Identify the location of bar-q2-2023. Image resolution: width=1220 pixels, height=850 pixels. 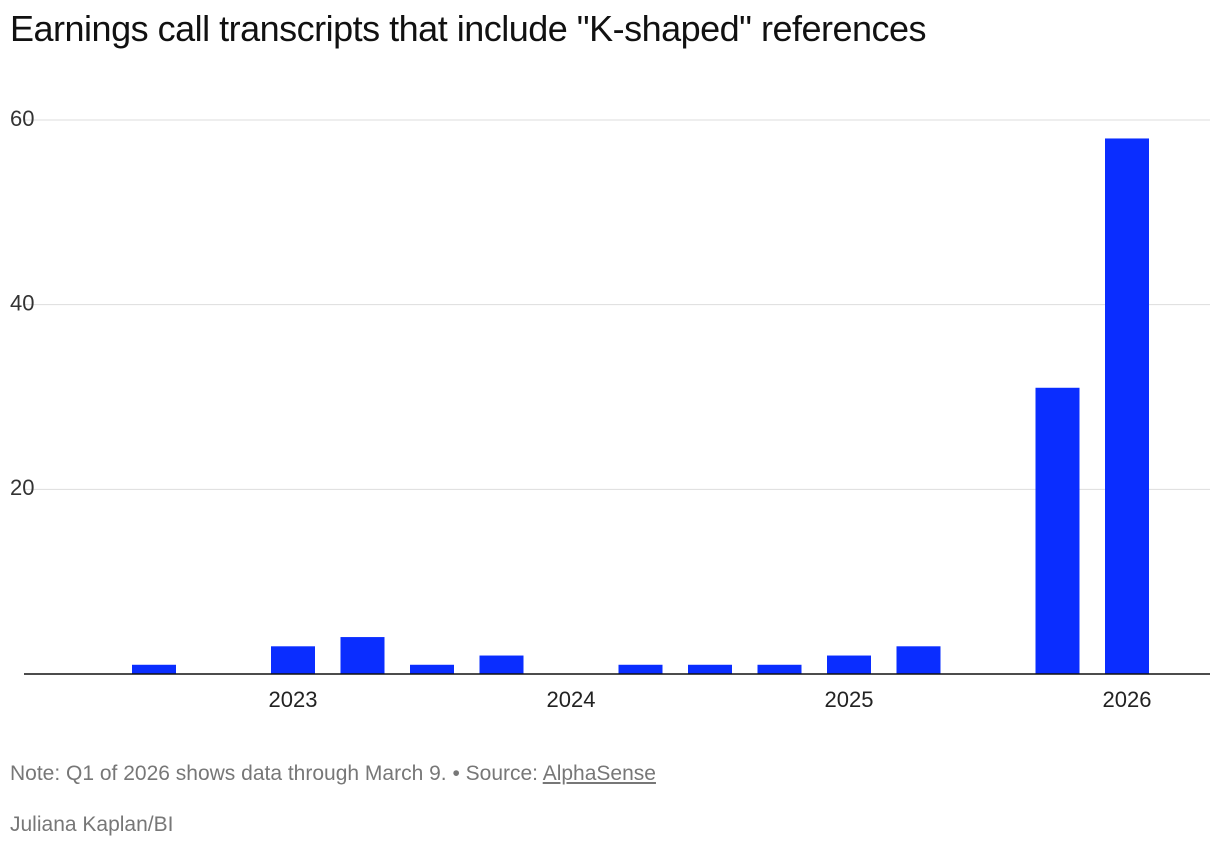
(362, 655).